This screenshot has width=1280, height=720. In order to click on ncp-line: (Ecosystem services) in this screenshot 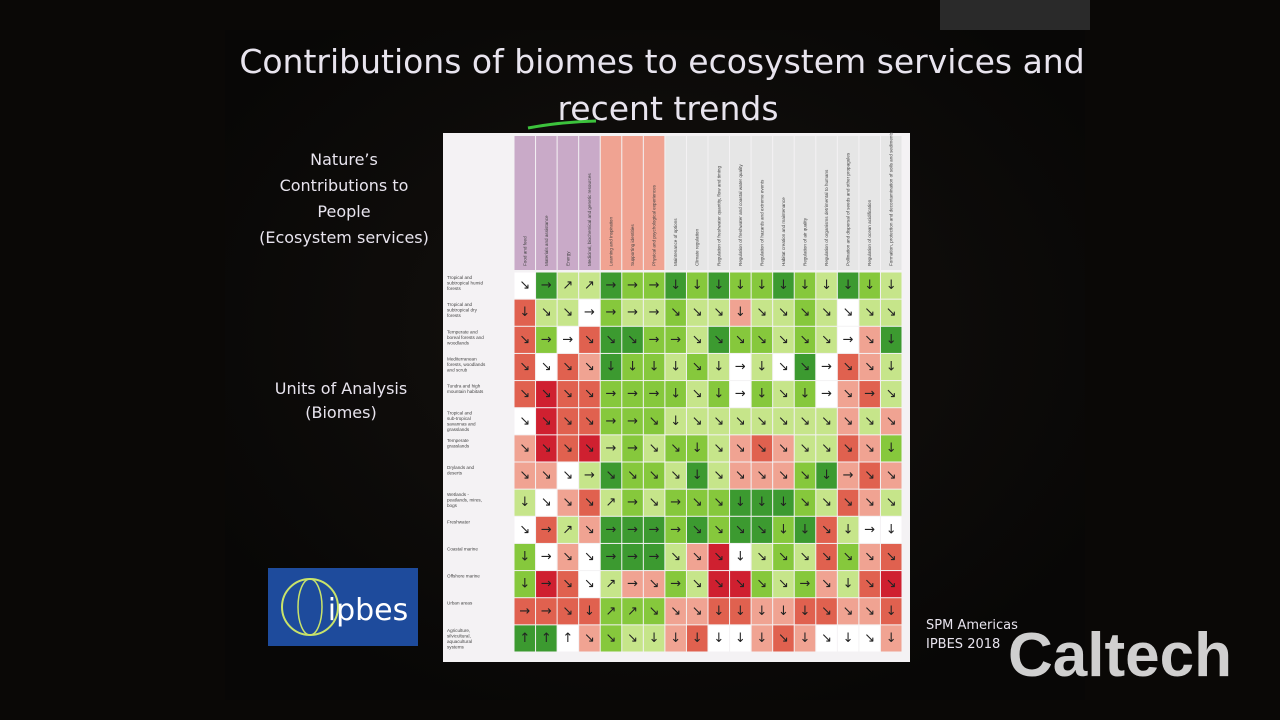, I will do `click(344, 237)`.